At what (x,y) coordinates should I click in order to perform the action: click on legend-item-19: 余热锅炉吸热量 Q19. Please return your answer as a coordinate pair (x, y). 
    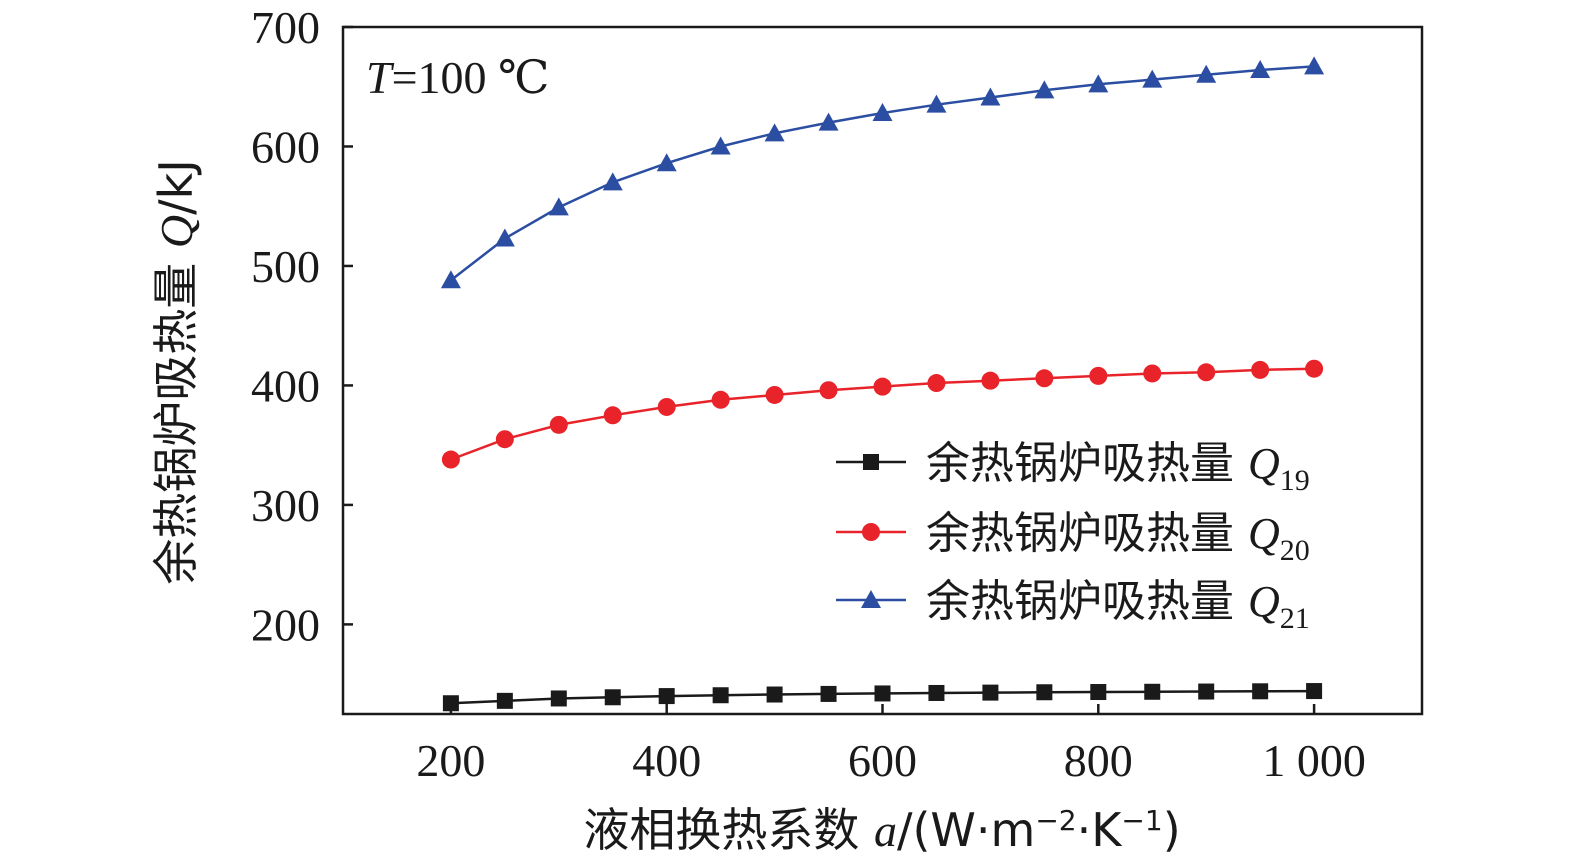
    Looking at the image, I should click on (1073, 467).